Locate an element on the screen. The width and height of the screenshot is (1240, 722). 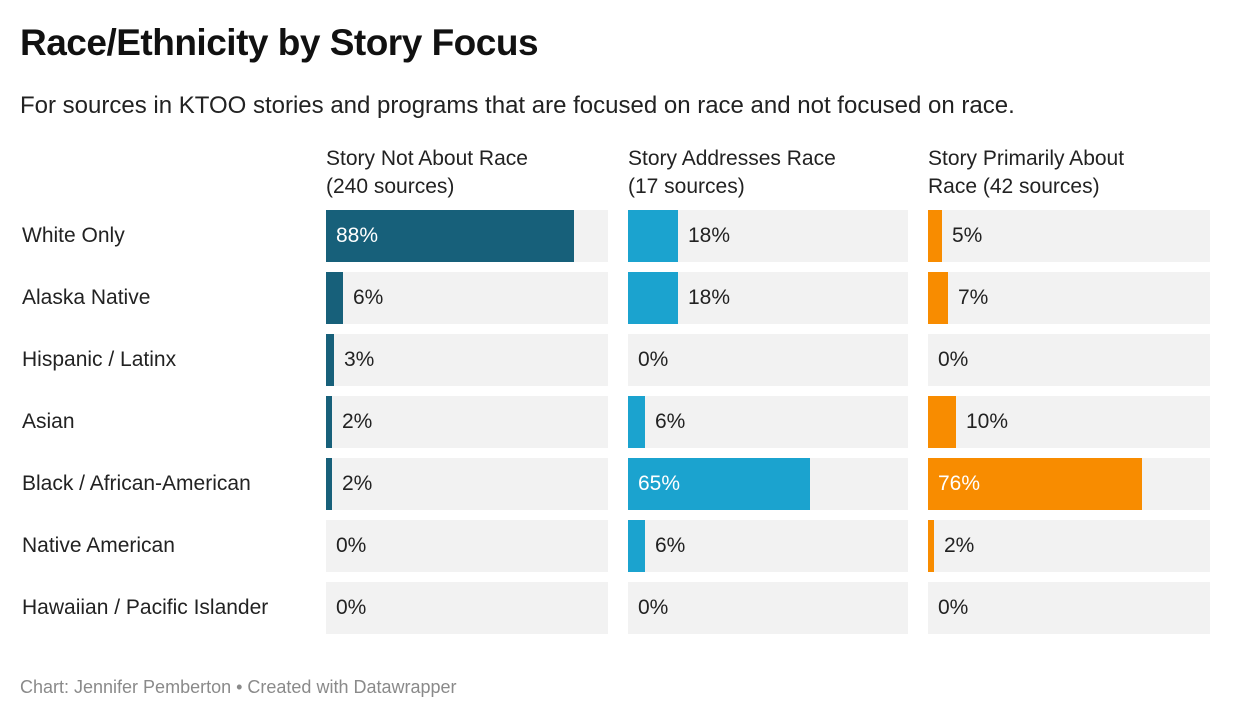
bar-track: 76% is located at coordinates (1069, 484).